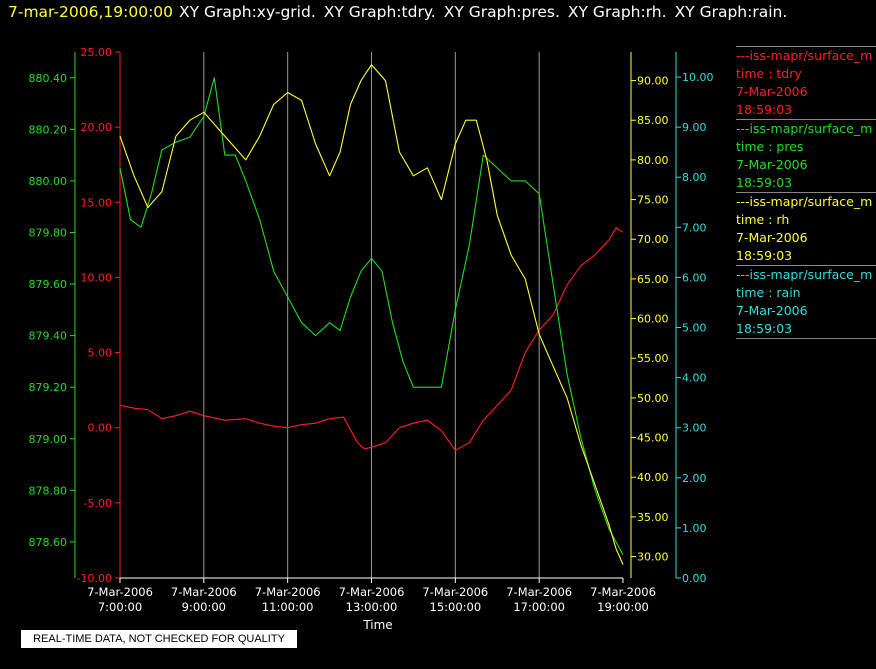 The width and height of the screenshot is (876, 669). I want to click on x-tick-label-time: 17:00:00, so click(539, 607).